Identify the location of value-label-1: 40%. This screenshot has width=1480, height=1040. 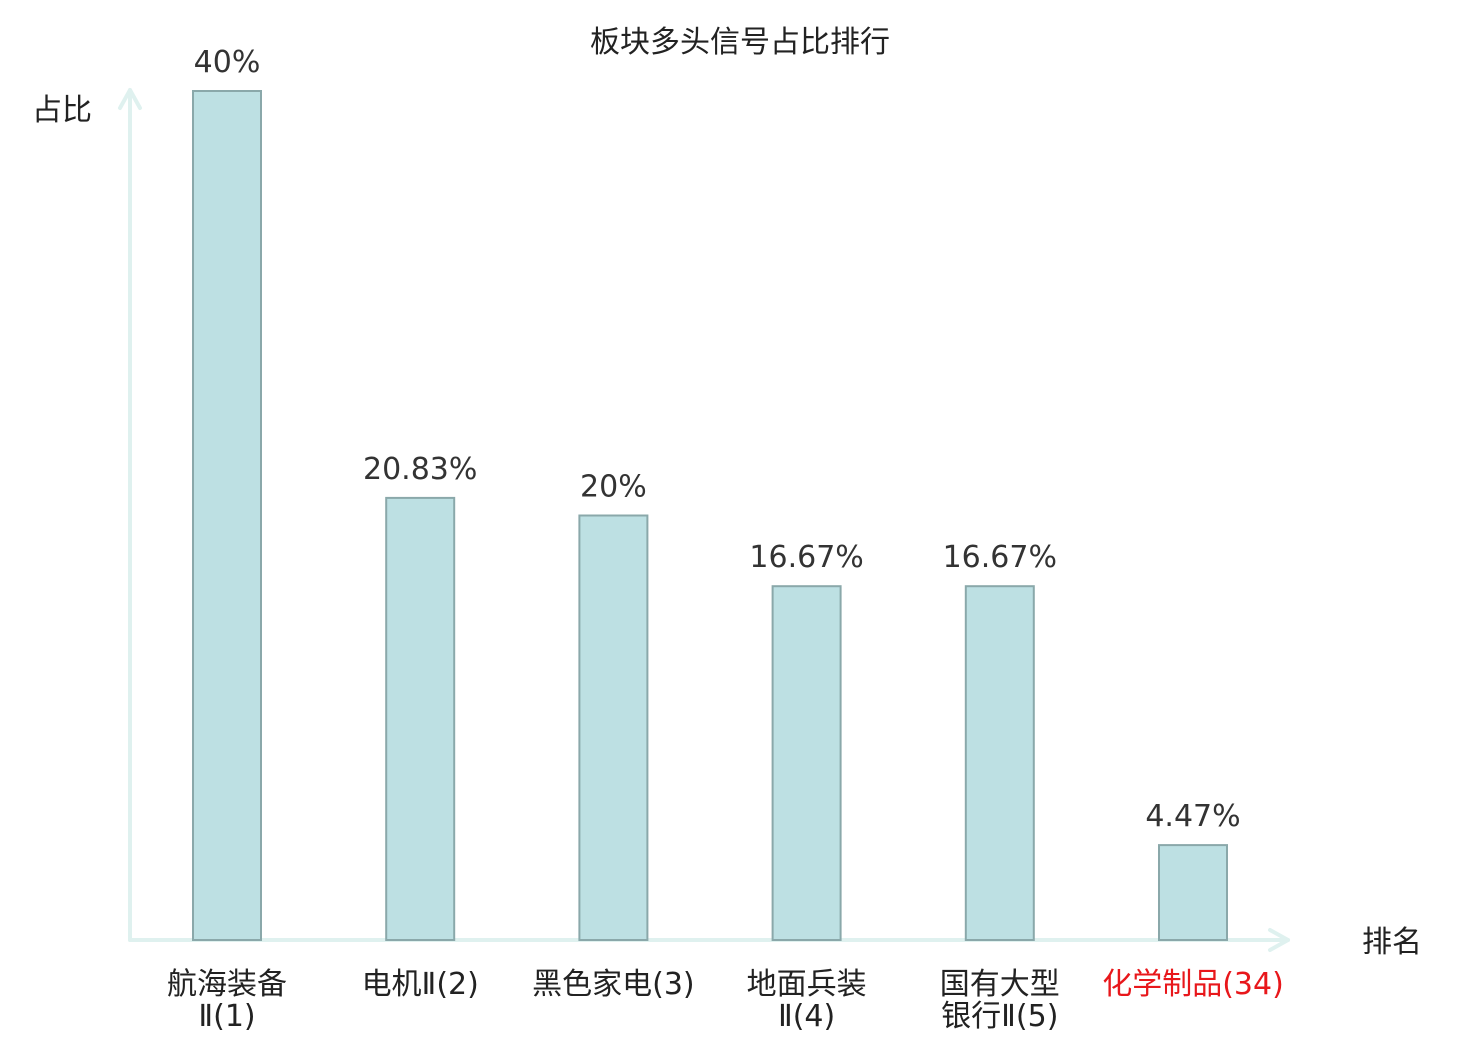
(227, 62).